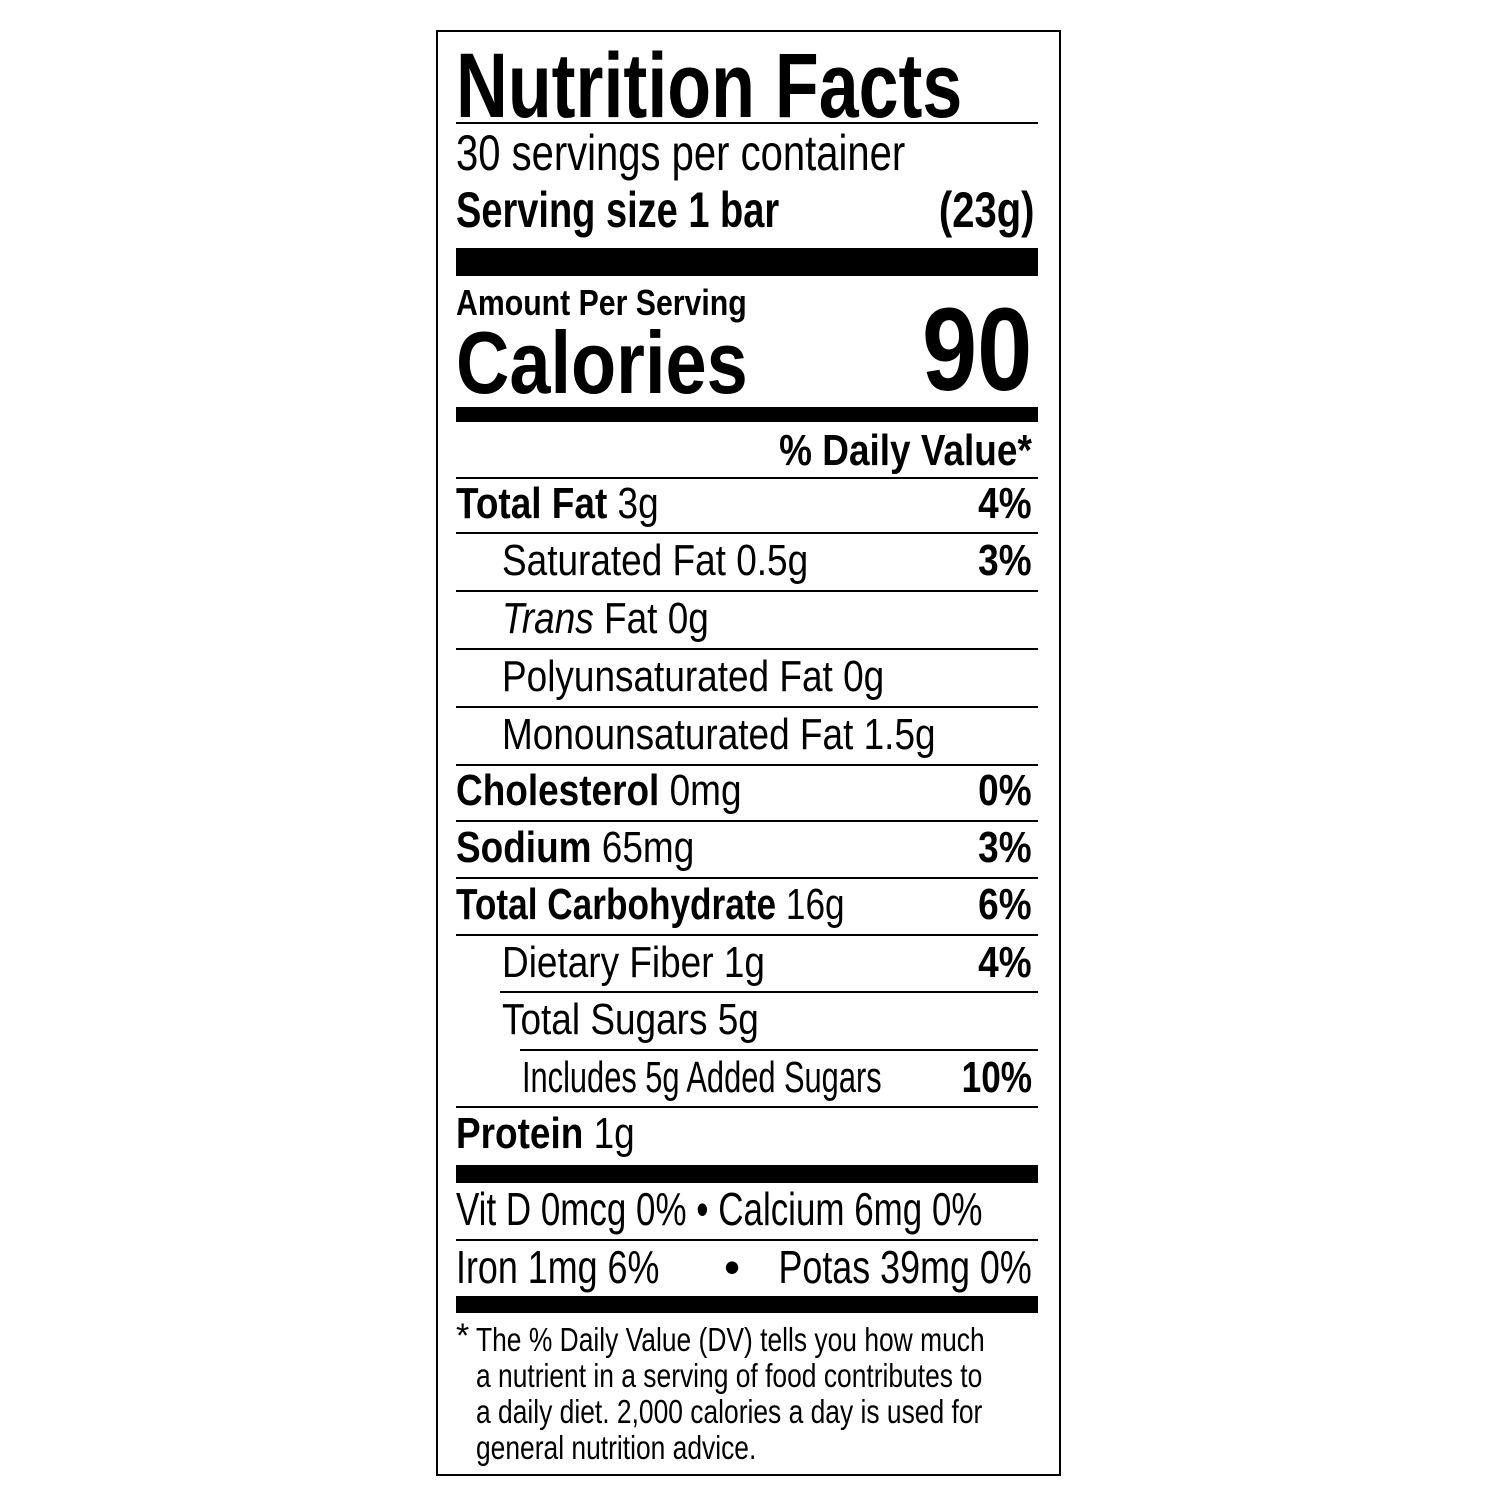 The image size is (1500, 1500). I want to click on nutrient-row-saturated-fat: Saturated Fat 0.5g 3%, so click(767, 560).